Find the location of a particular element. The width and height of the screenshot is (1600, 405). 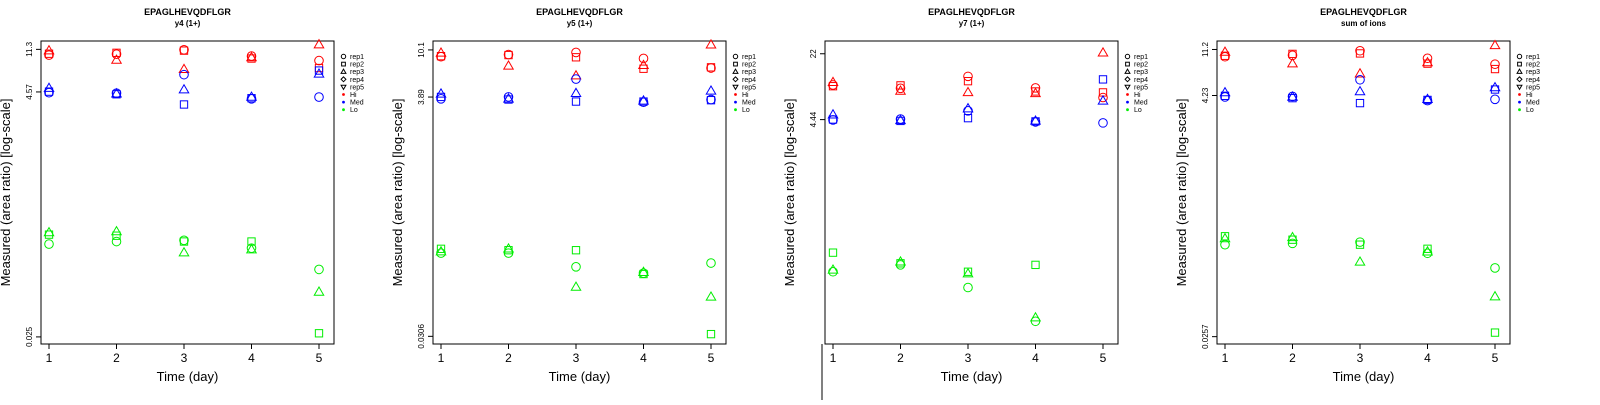

chart-subtitle: sum of ions is located at coordinates (1363, 23).